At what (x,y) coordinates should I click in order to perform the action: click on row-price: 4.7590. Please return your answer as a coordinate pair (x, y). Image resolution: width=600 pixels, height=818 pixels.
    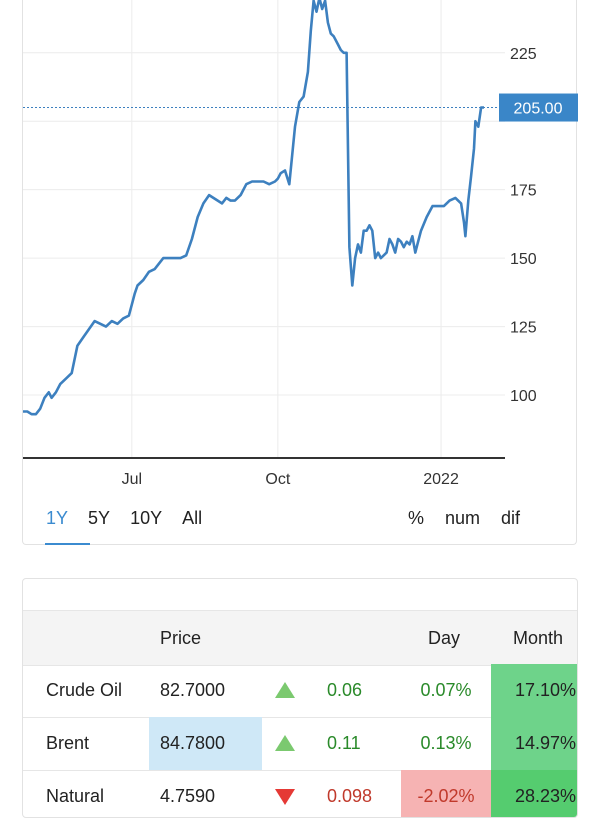
    Looking at the image, I should click on (188, 796).